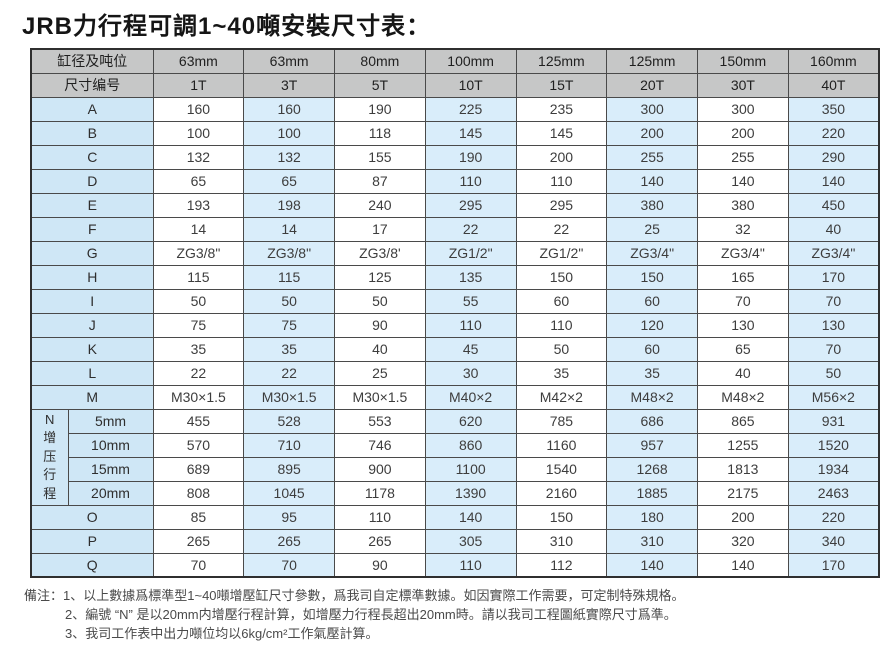 The height and width of the screenshot is (647, 892). What do you see at coordinates (380, 397) in the screenshot?
I see `data-cell: M30×1.5` at bounding box center [380, 397].